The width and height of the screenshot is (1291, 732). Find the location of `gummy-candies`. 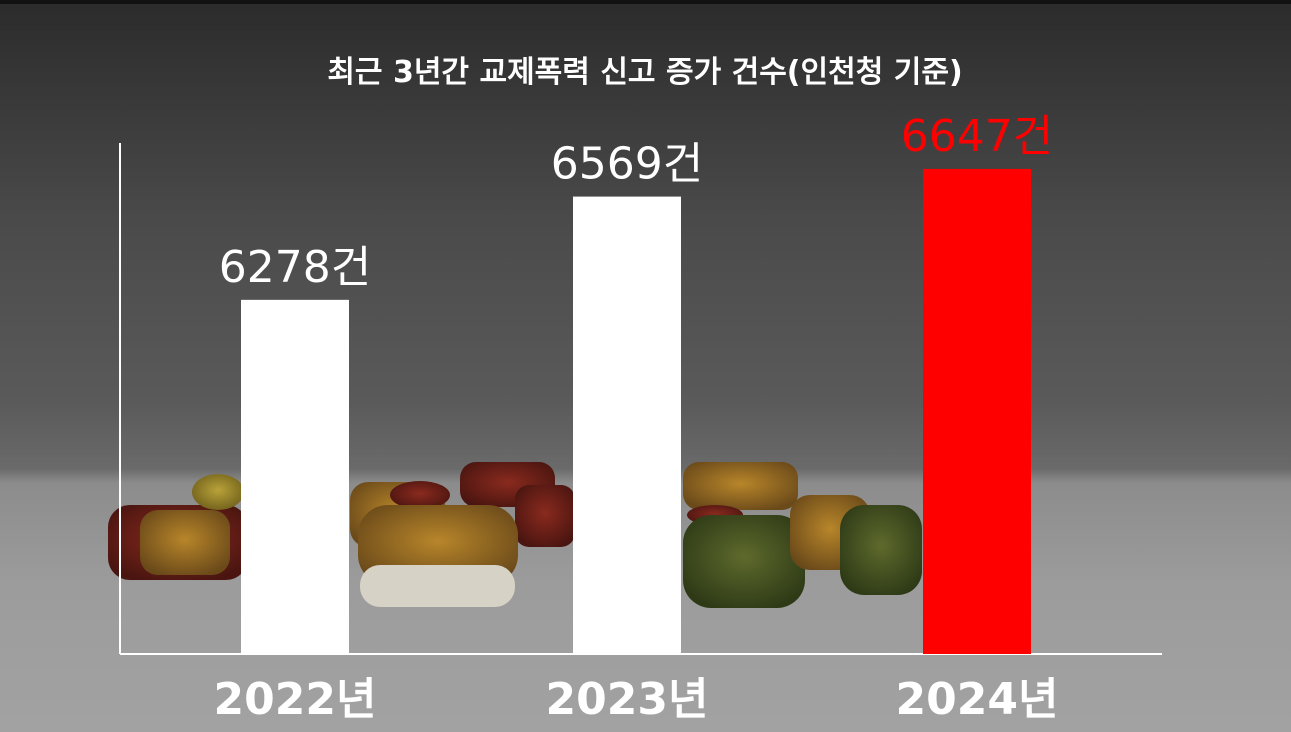

gummy-candies is located at coordinates (515, 535).